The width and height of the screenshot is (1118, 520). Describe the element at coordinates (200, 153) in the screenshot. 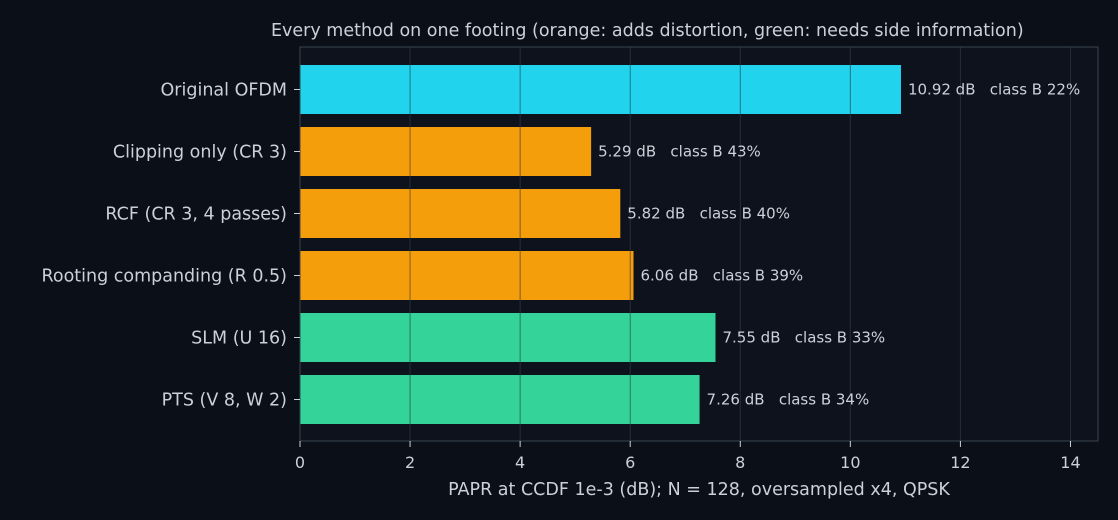

I see `category-label: Clipping only (CR 3)` at that location.